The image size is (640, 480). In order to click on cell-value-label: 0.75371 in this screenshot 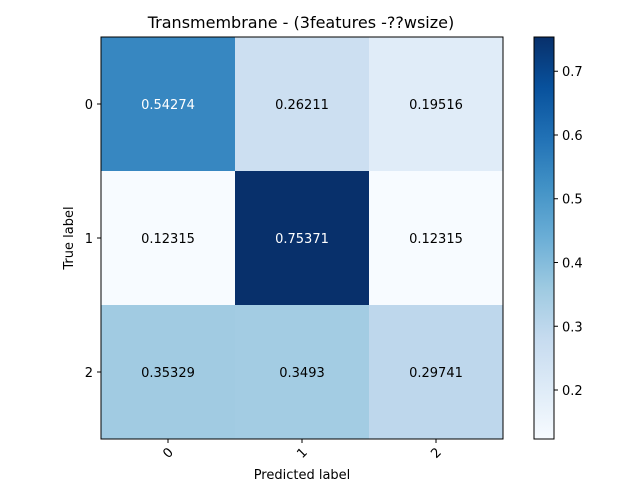, I will do `click(302, 239)`.